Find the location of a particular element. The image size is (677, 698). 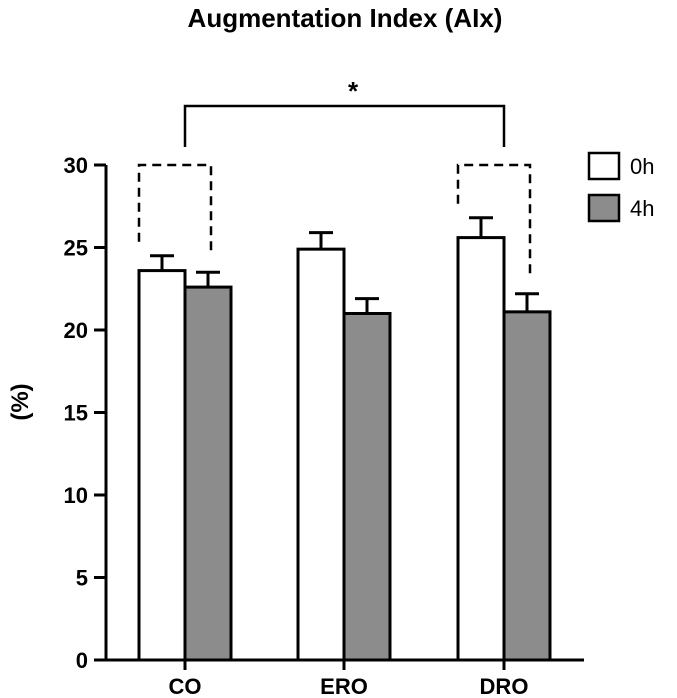

significance-bracket is located at coordinates (344, 125).